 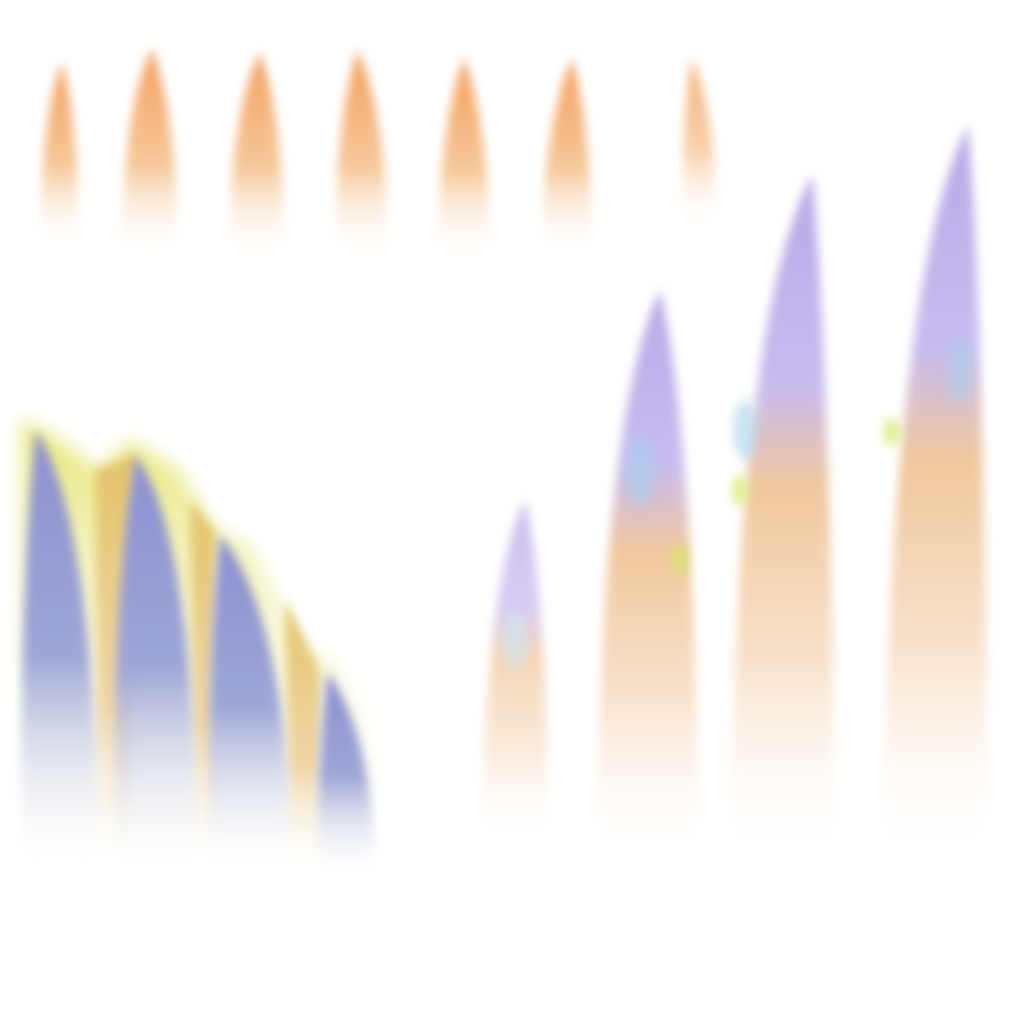 I want to click on orange-spike-row, so click(x=378, y=155).